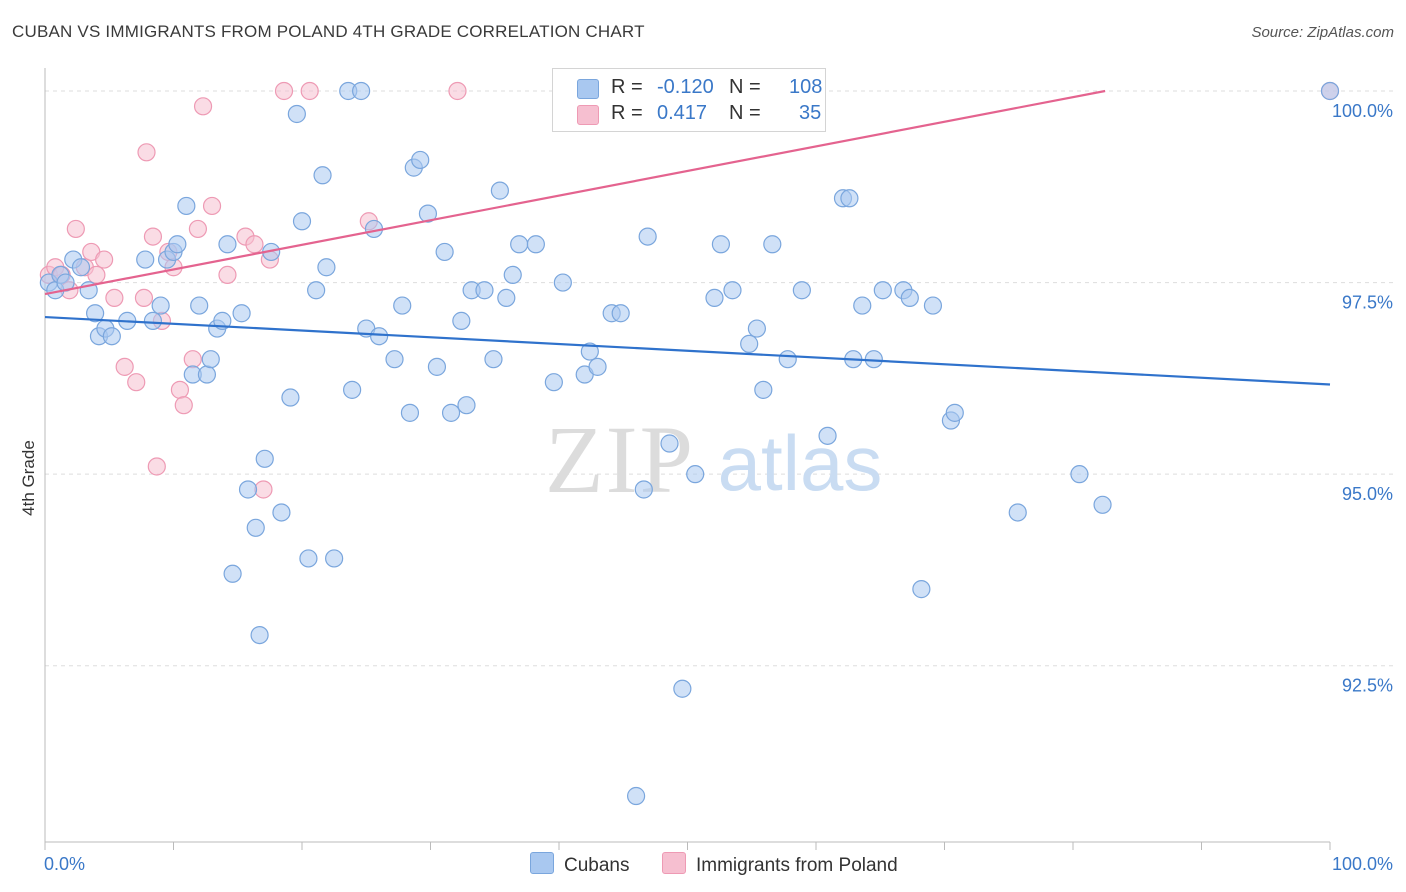 The width and height of the screenshot is (1406, 892). Describe the element at coordinates (674, 863) in the screenshot. I see `bottom-legend-swatch-poland` at that location.